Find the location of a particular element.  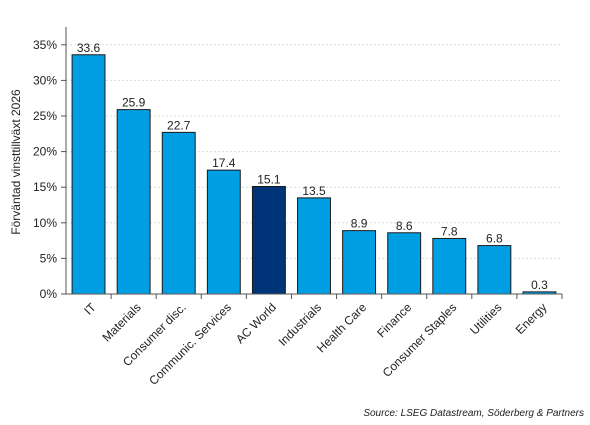

y-tick-label: 20% is located at coordinates (45, 152).